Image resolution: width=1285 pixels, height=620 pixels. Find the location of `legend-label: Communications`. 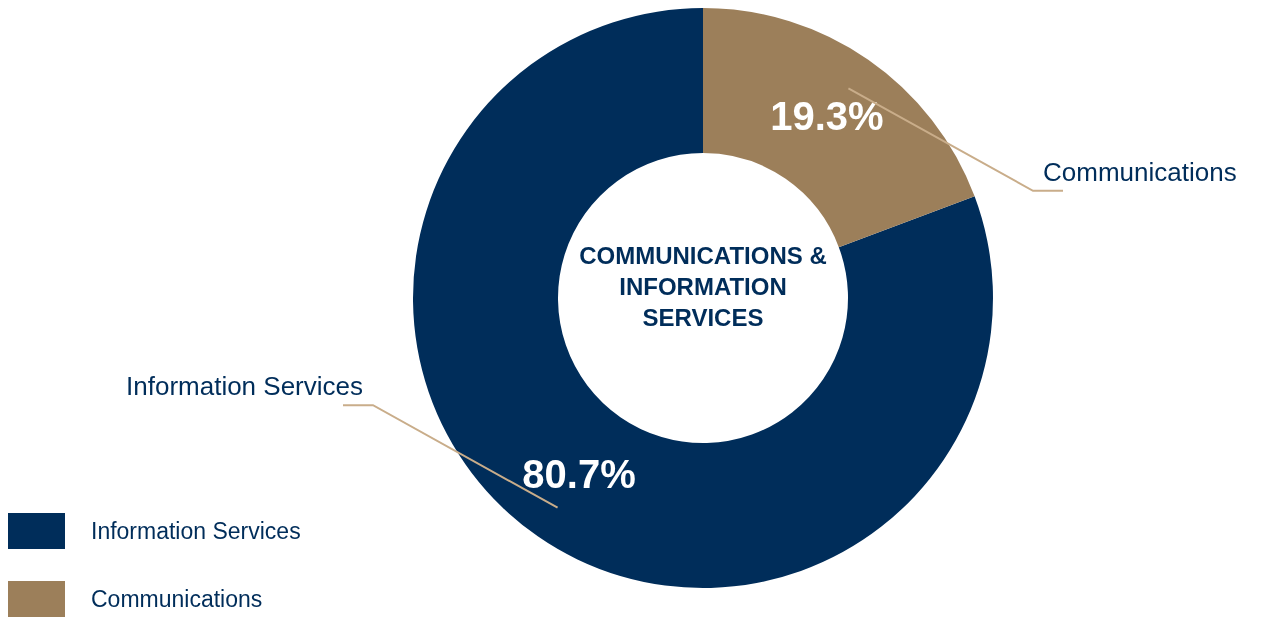

legend-label: Communications is located at coordinates (177, 599).